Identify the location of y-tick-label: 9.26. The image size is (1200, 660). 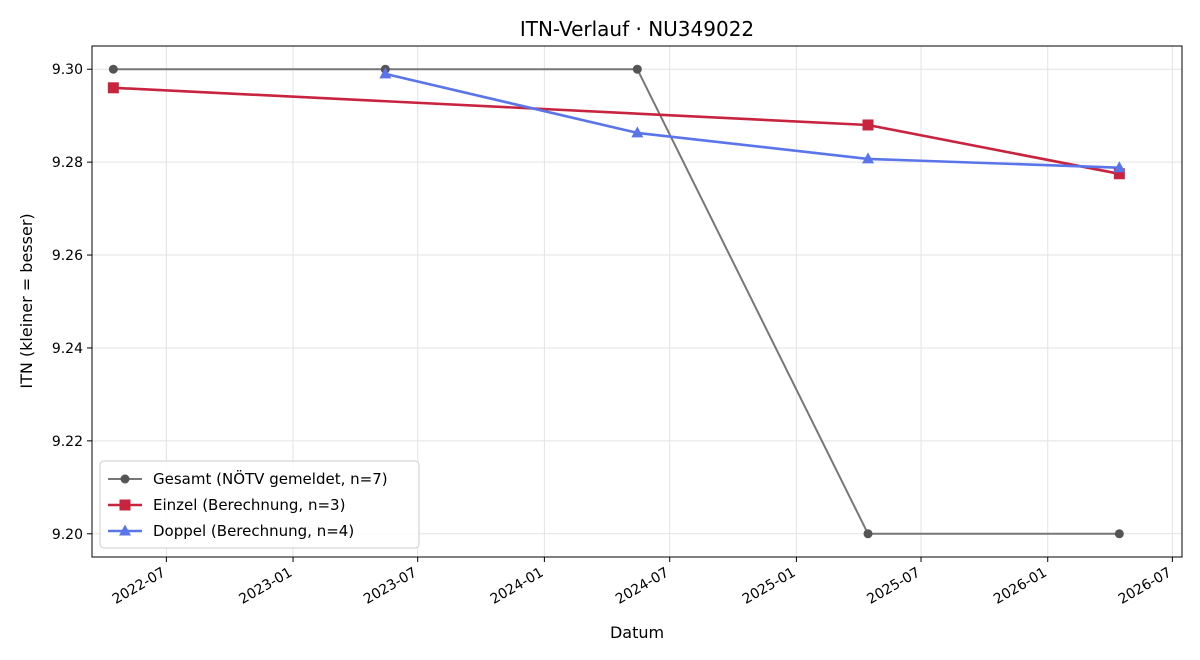
(67, 256).